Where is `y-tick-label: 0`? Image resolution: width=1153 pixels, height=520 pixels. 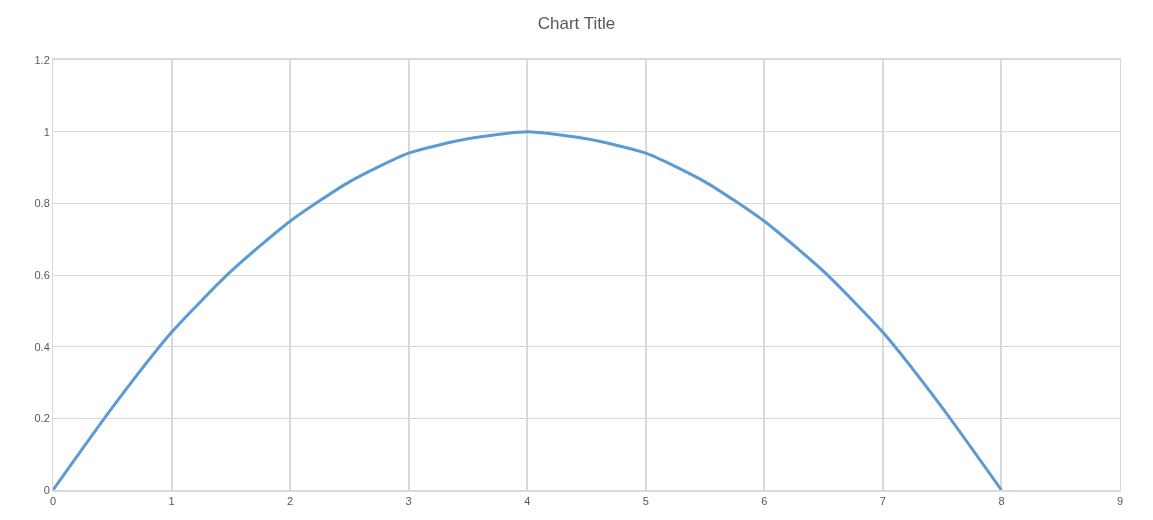
y-tick-label: 0 is located at coordinates (46, 489).